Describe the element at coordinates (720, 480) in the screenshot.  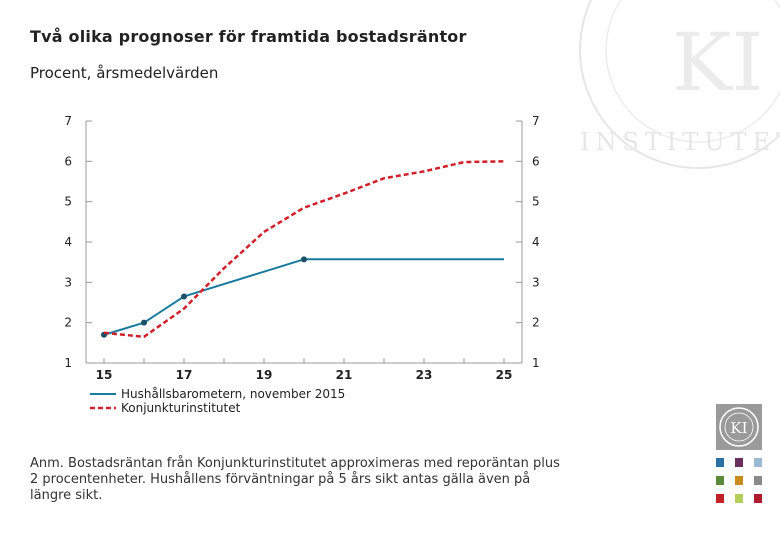
I see `swatch-green` at that location.